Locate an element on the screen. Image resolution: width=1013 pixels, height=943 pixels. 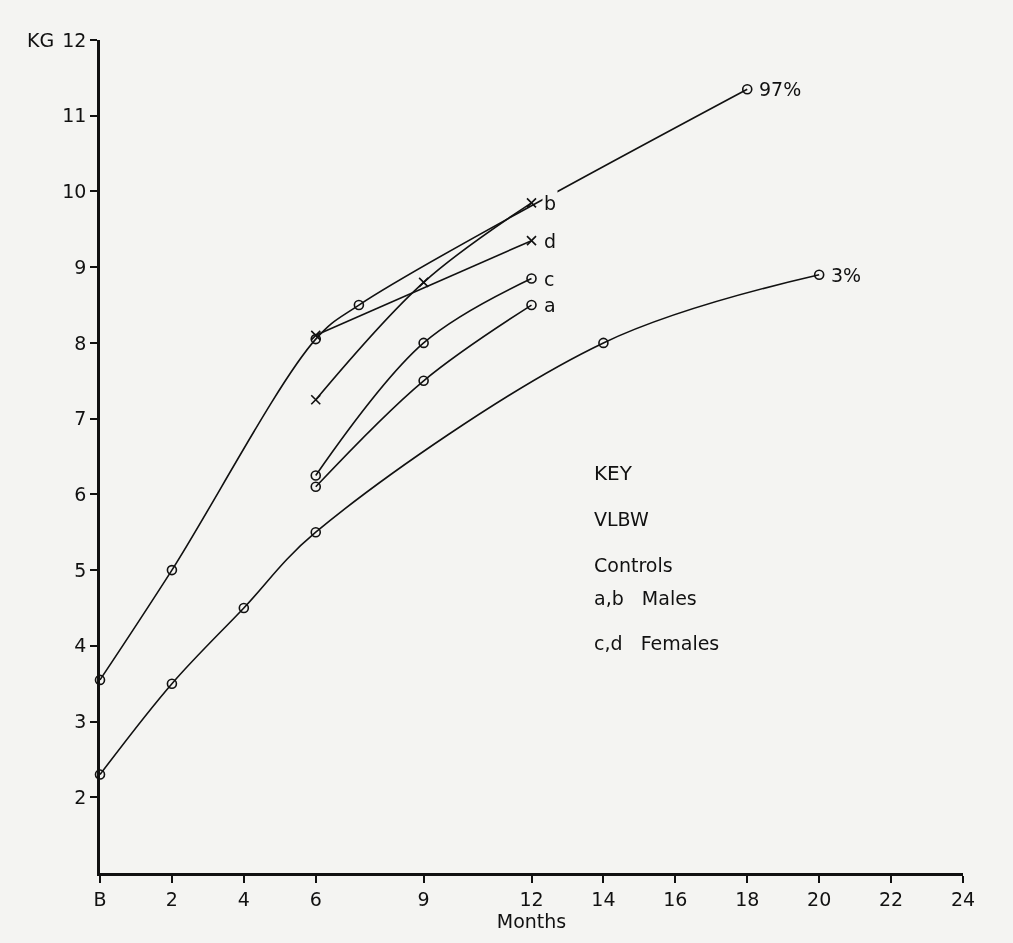
x-tick-label: 6 is located at coordinates (315, 898).